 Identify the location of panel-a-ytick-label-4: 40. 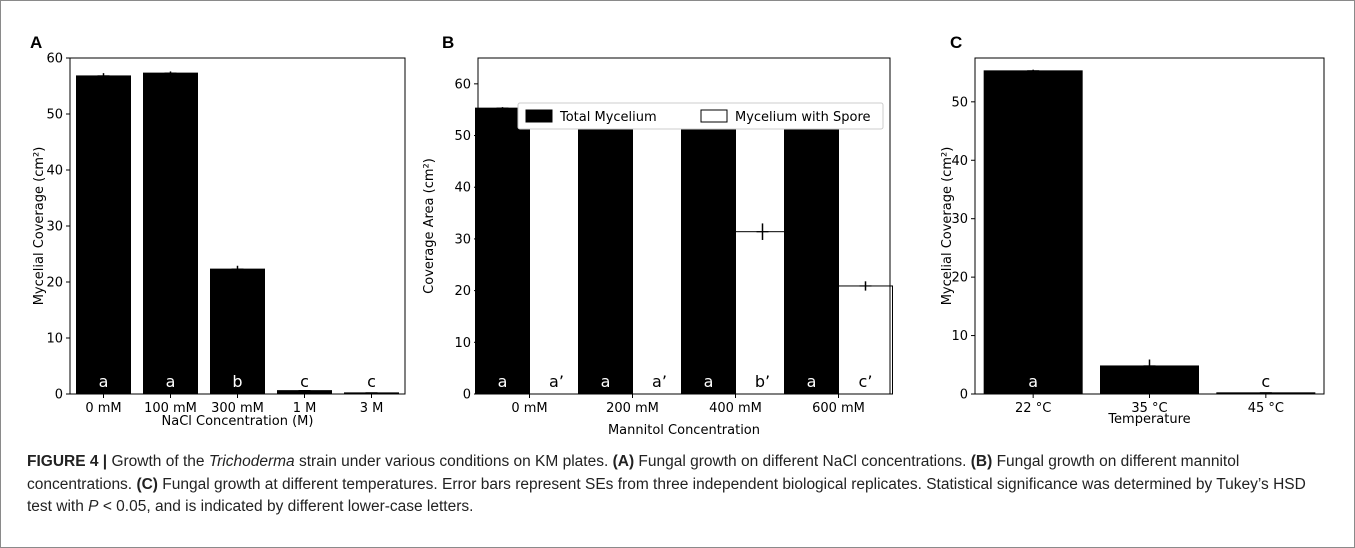
(54, 171).